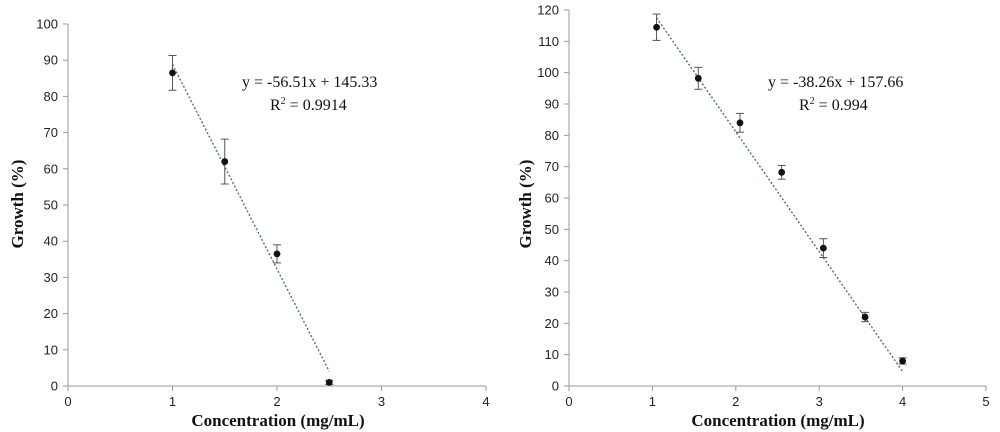 Image resolution: width=1000 pixels, height=432 pixels. What do you see at coordinates (548, 72) in the screenshot?
I see `chart-right-y-tick-label: 100` at bounding box center [548, 72].